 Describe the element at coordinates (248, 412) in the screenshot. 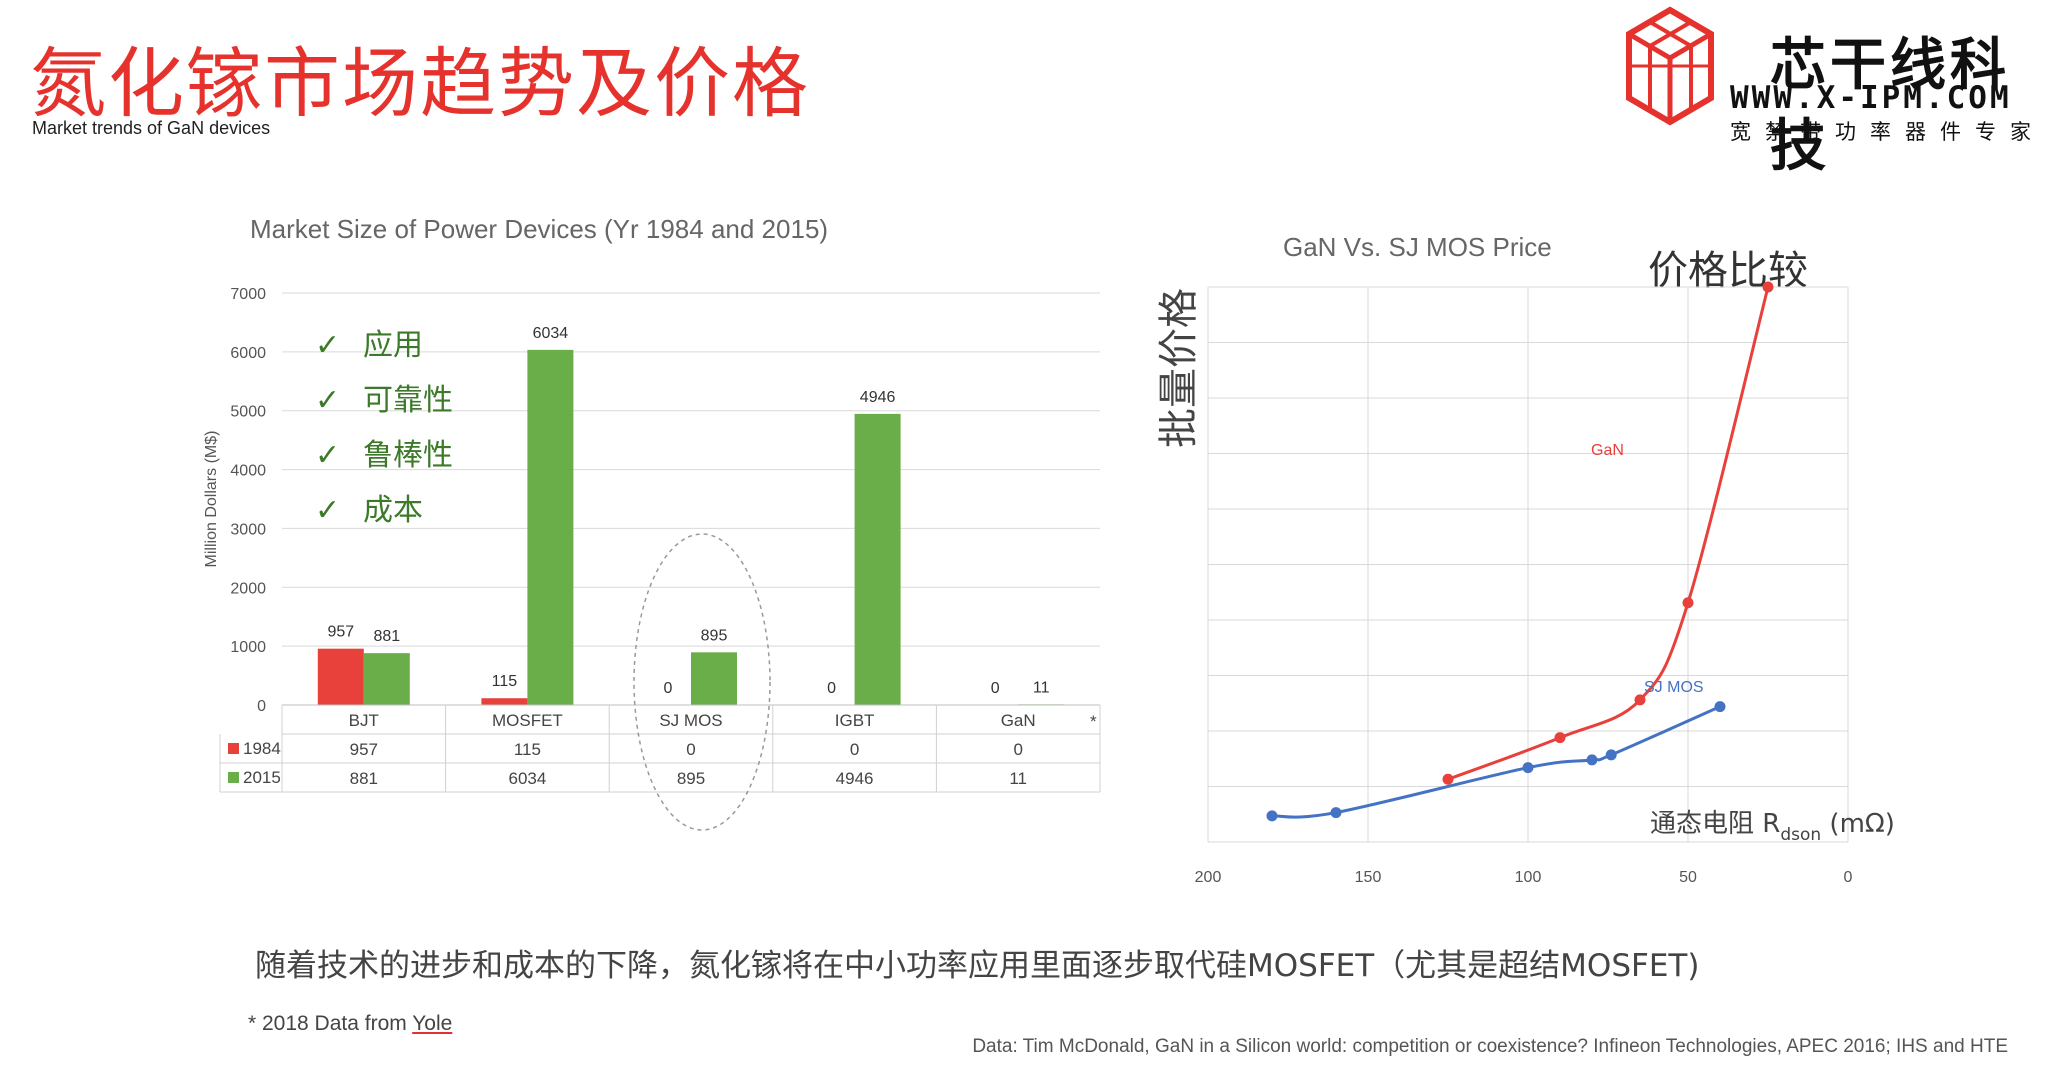

I see `bar-y-tick-label: 5000` at that location.